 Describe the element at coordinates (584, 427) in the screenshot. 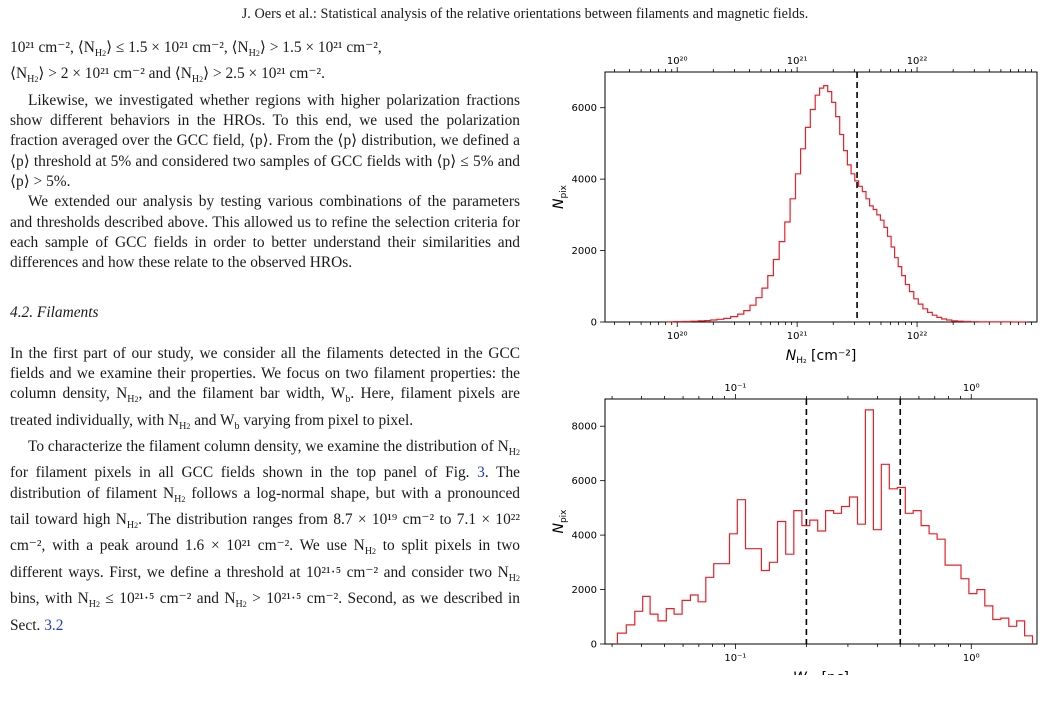

I see `y-tick-label: 8000` at that location.